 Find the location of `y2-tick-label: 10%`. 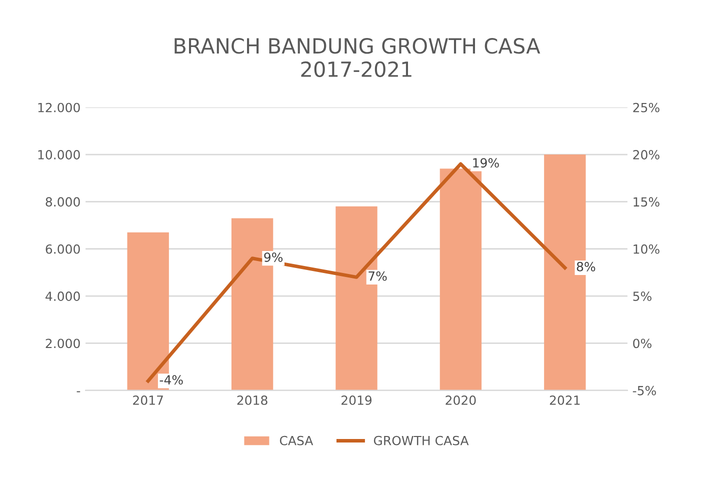

y2-tick-label: 10% is located at coordinates (647, 249).